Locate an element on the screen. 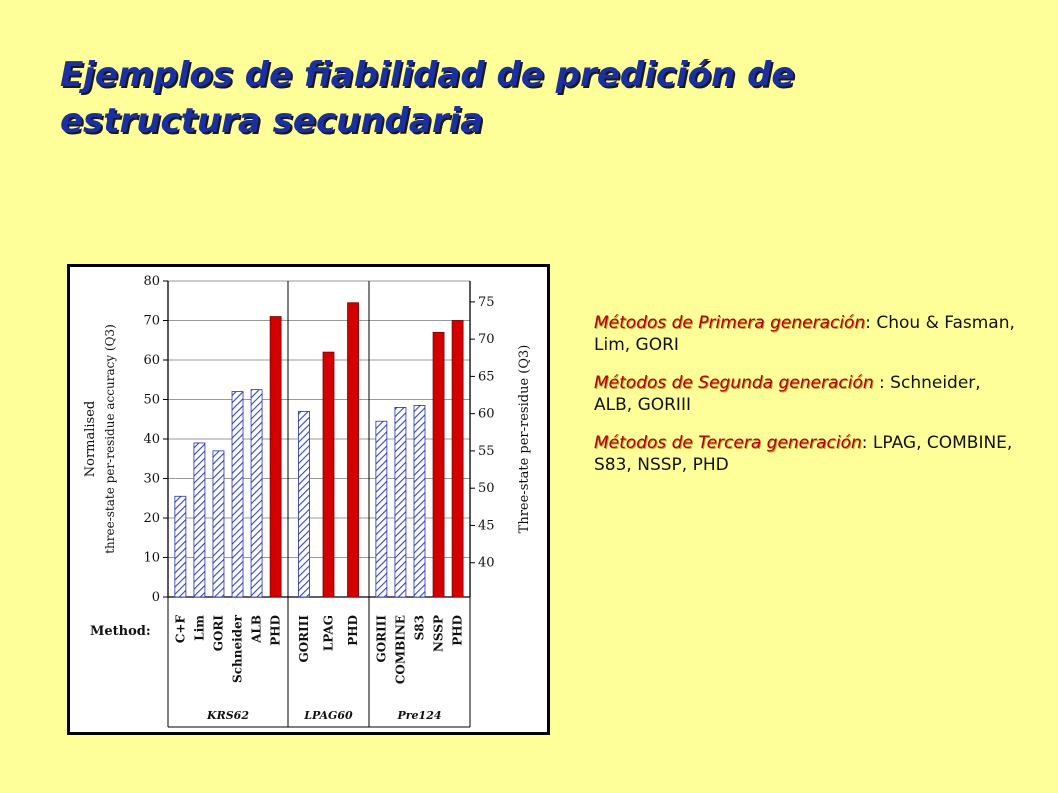 This screenshot has height=793, width=1058. group-label: KRS62 is located at coordinates (227, 715).